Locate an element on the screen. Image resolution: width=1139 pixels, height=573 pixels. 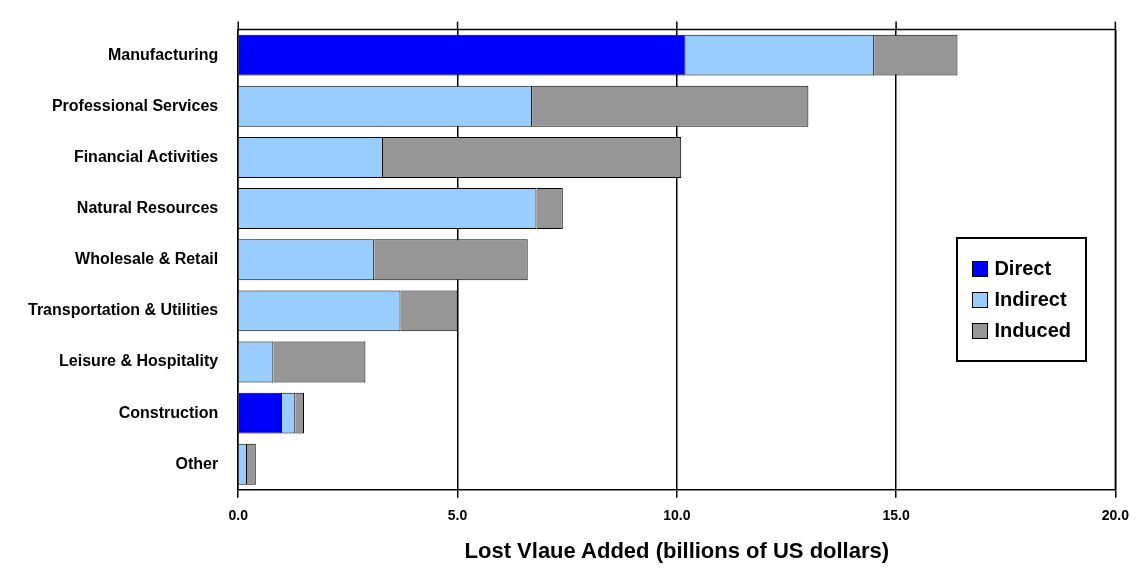
y-tick-label: Transportation & Utilities is located at coordinates (123, 310).